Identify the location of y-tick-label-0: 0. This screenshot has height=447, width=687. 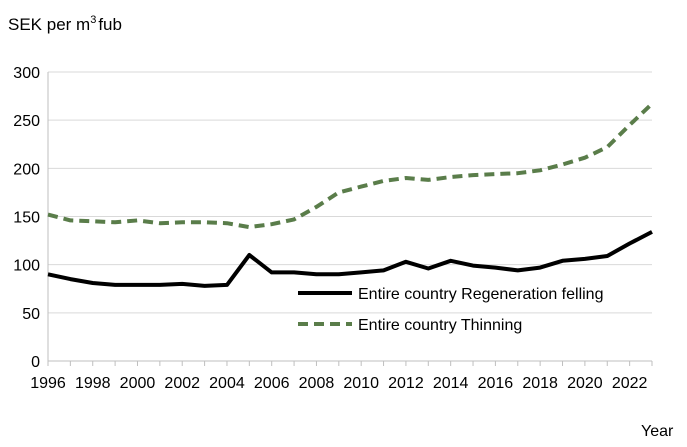
(35, 362).